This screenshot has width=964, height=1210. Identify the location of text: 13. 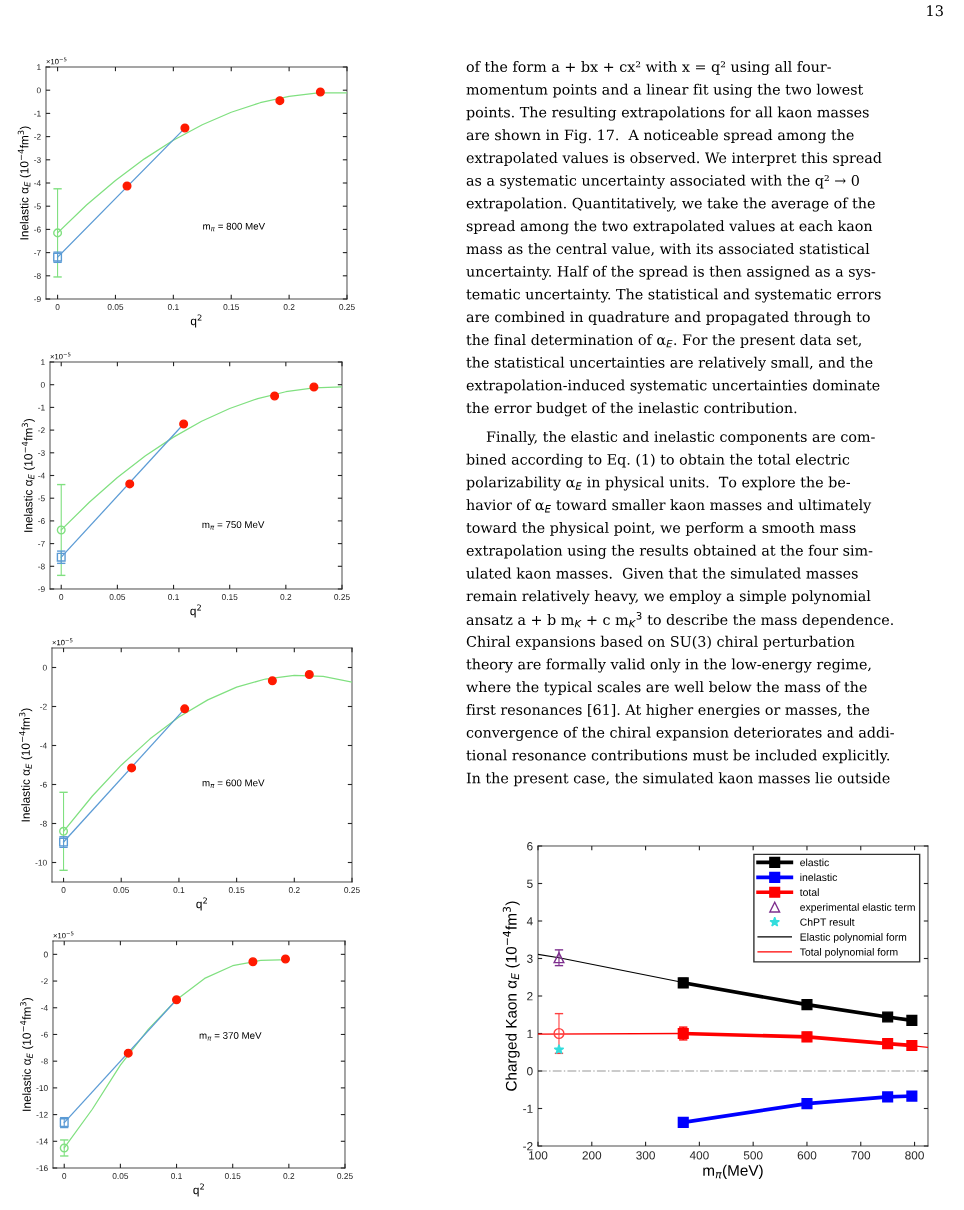
(935, 11).